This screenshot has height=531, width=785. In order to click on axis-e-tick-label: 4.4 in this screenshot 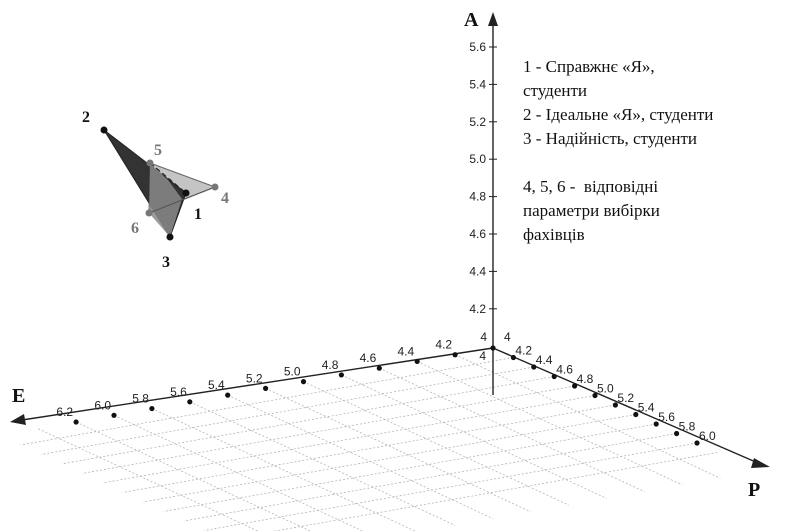, I will do `click(406, 351)`.